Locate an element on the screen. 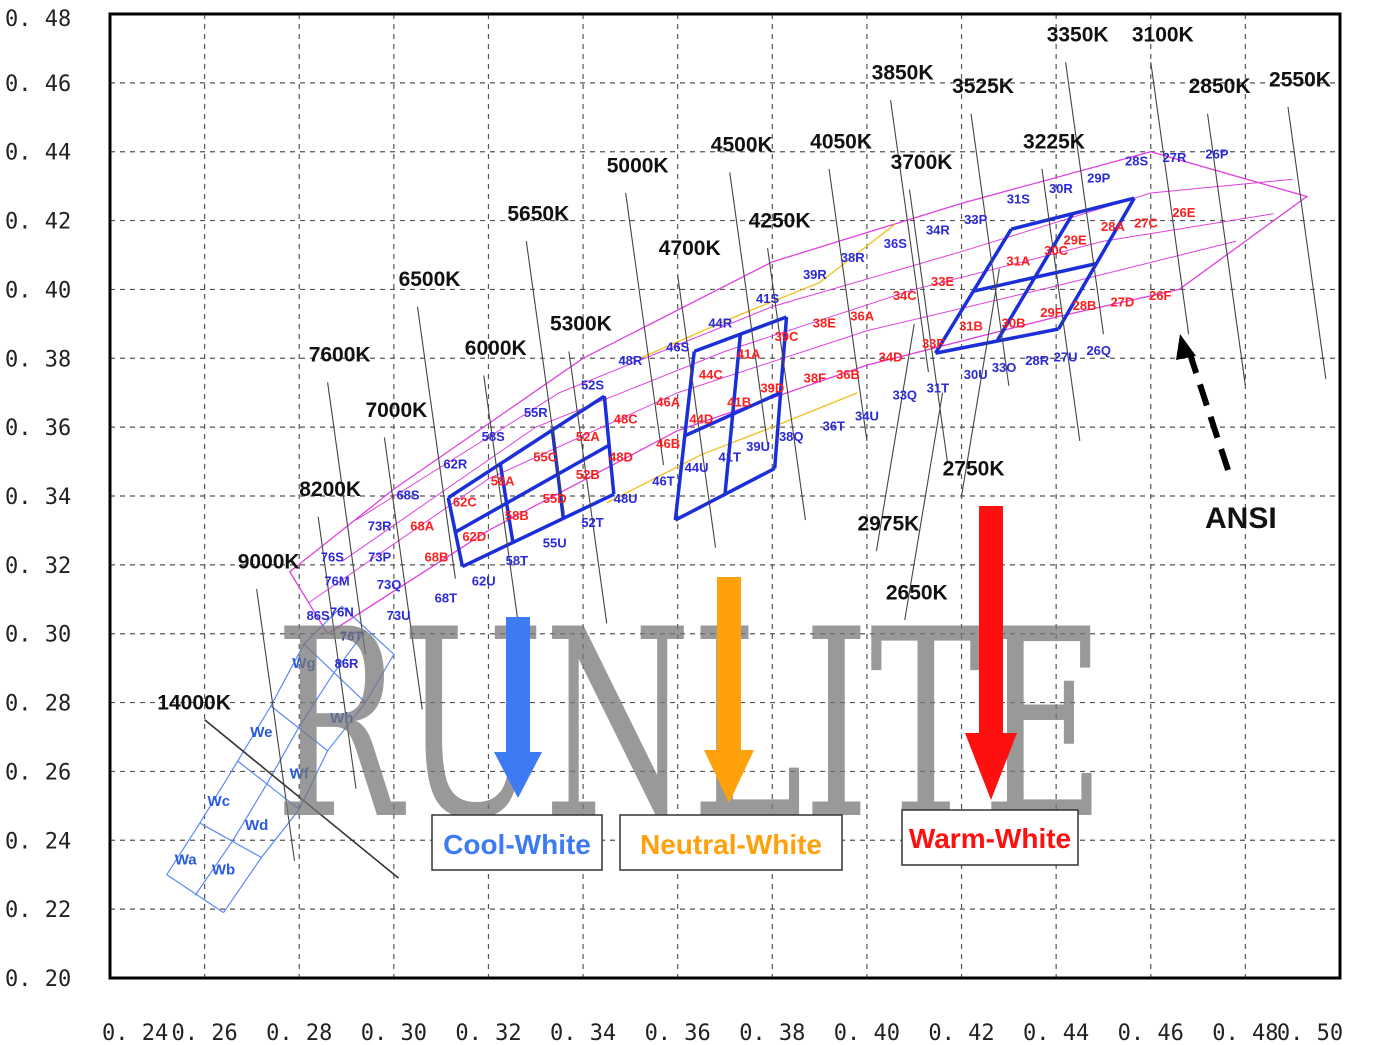 The height and width of the screenshot is (1045, 1381). bin-label-red: 62C is located at coordinates (465, 501).